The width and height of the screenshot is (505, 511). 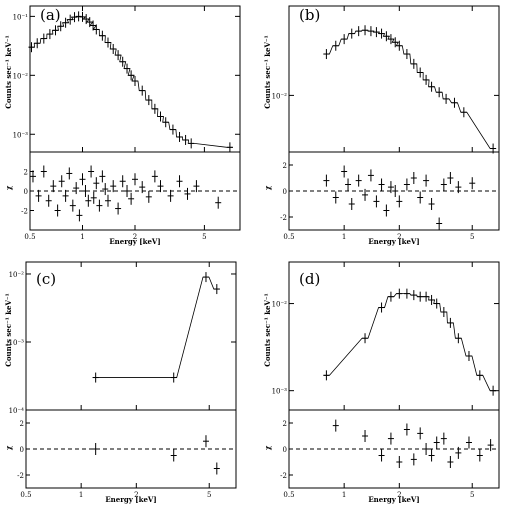 What do you see at coordinates (17, 411) in the screenshot?
I see `y-tick-label: 10⁻⁴` at bounding box center [17, 411].